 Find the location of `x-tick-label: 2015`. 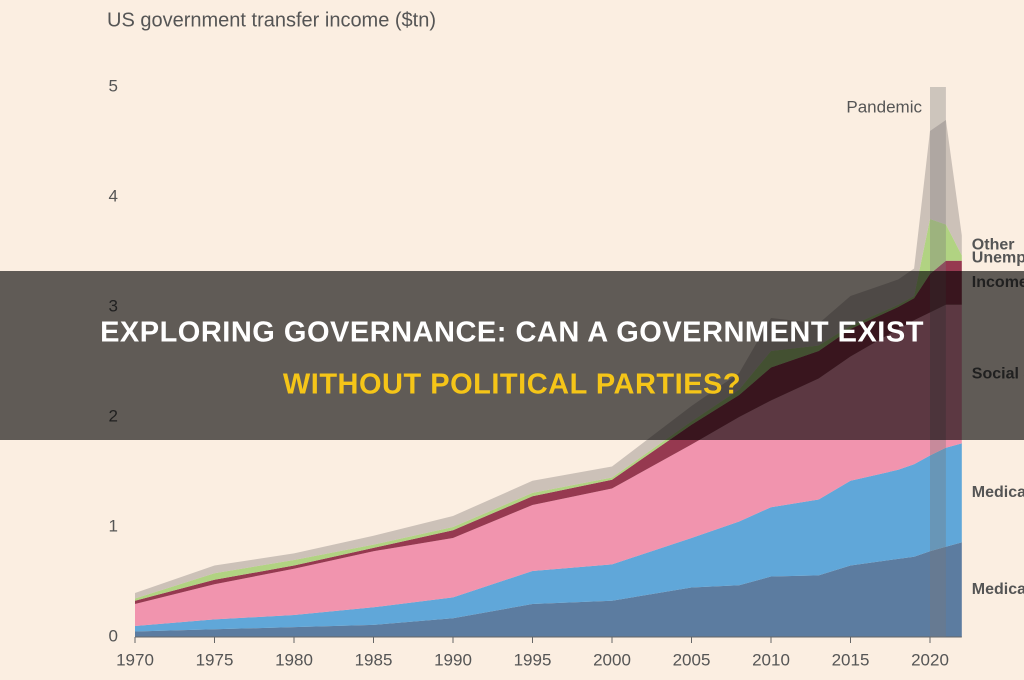

x-tick-label: 2015 is located at coordinates (851, 659).